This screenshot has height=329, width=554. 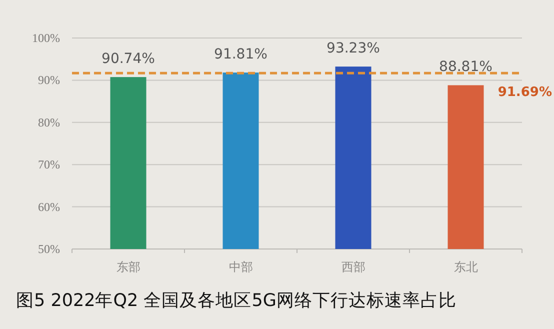 What do you see at coordinates (49, 80) in the screenshot?
I see `y-tick-label: 90%` at bounding box center [49, 80].